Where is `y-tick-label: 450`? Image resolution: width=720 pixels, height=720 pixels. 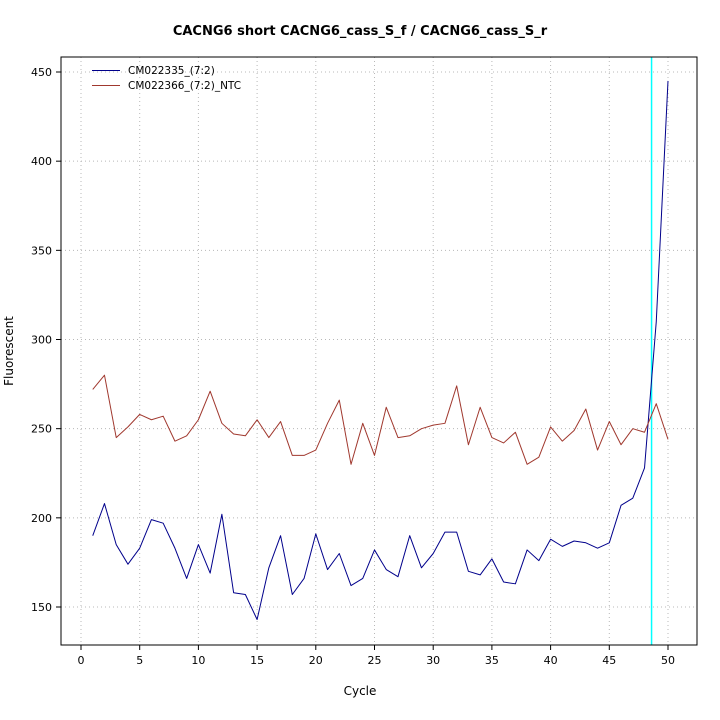 y-tick-label: 450 is located at coordinates (41, 72).